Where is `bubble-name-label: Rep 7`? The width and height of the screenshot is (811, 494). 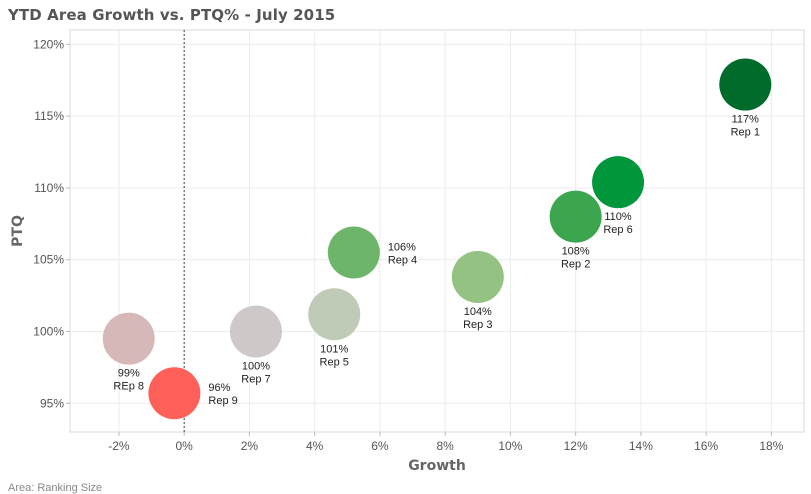 bubble-name-label: Rep 7 is located at coordinates (255, 380).